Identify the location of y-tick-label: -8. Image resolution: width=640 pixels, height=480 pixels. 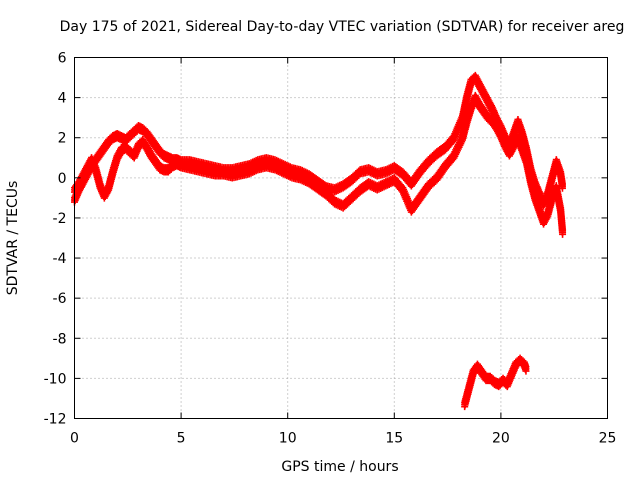
(60, 339).